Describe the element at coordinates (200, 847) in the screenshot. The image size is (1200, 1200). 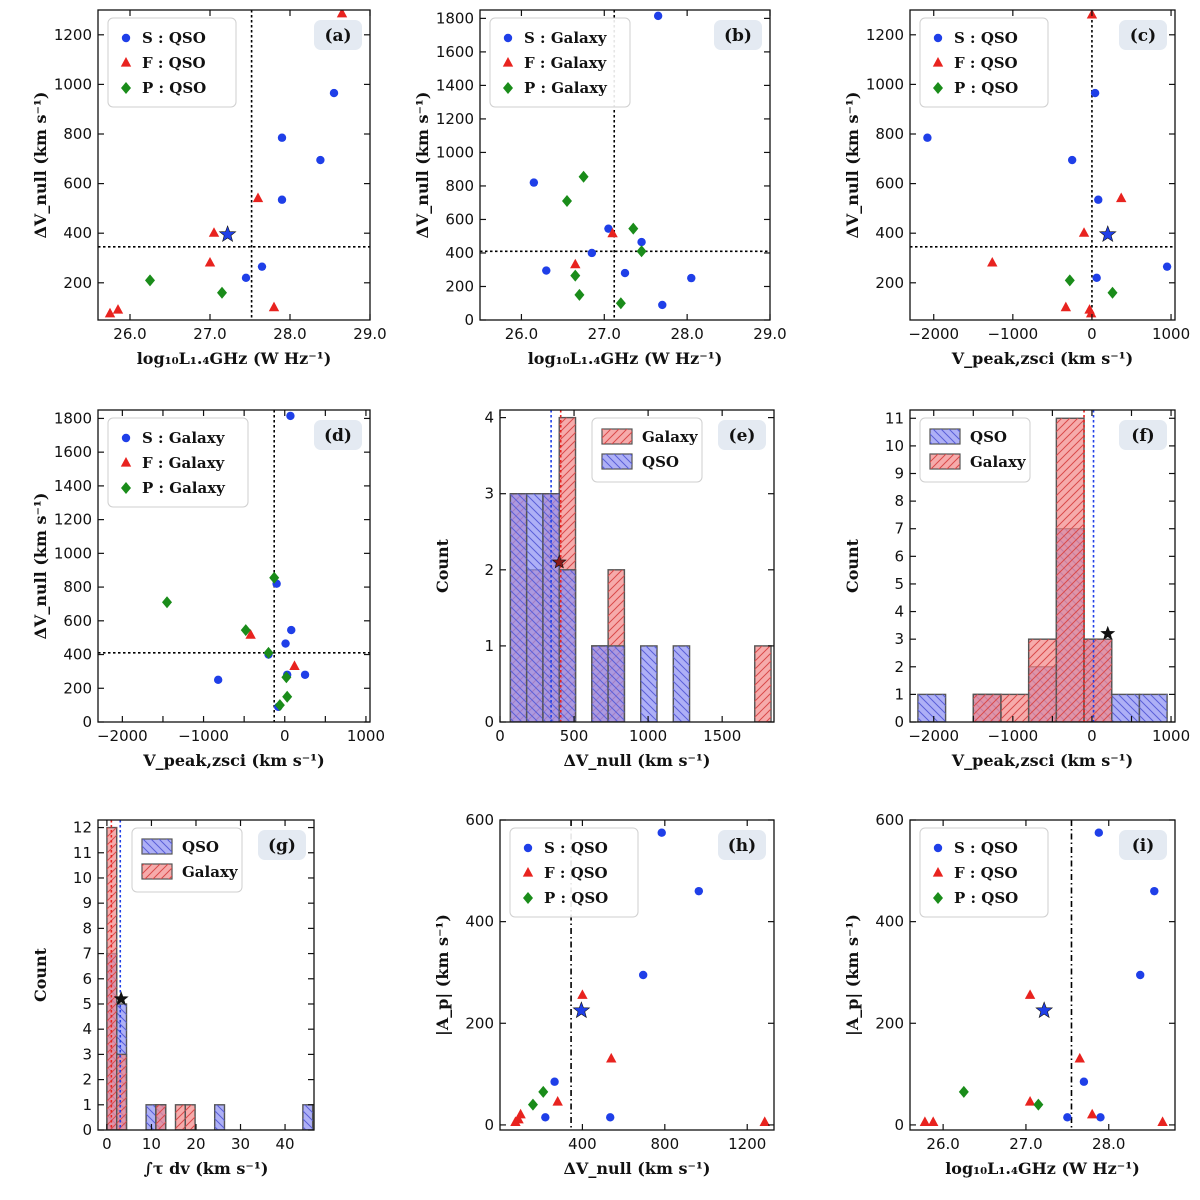
I see `legend-label: QSO` at that location.